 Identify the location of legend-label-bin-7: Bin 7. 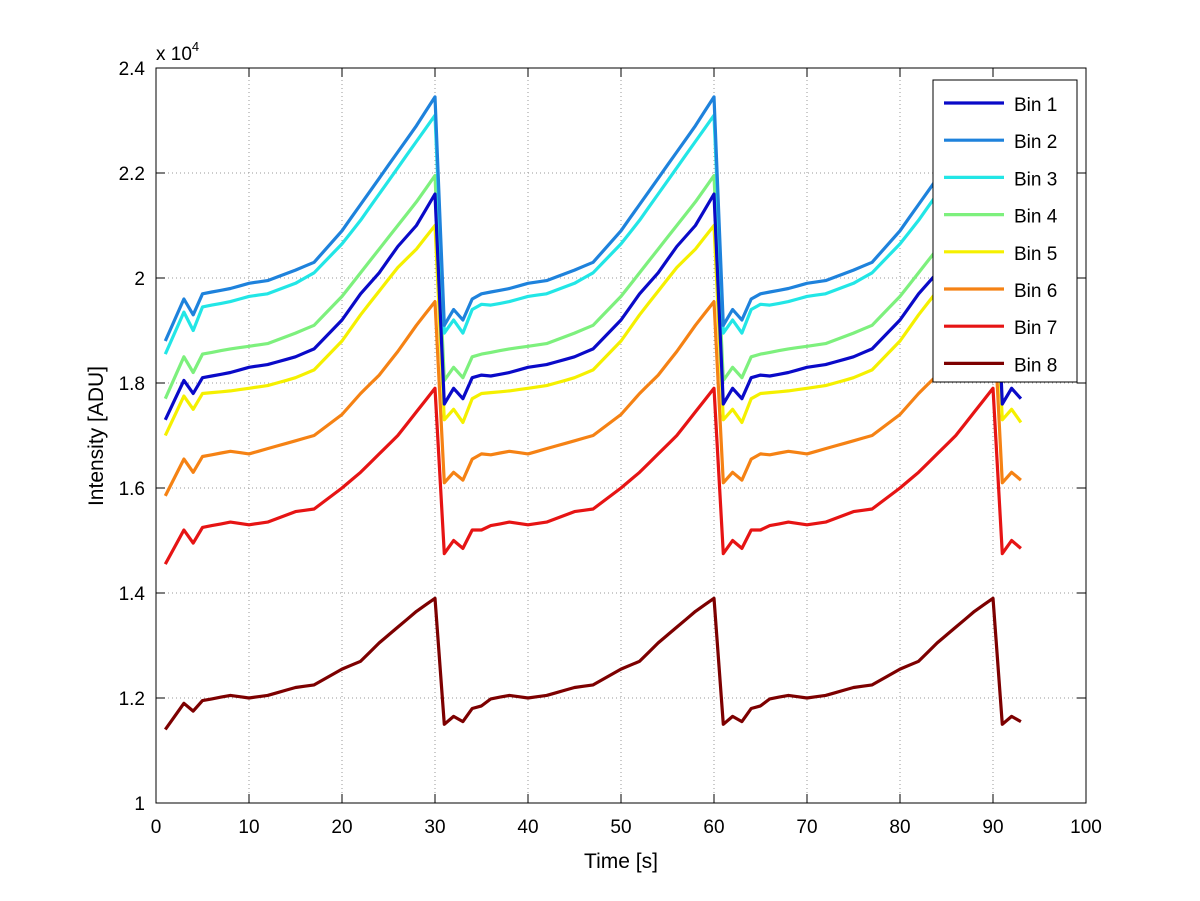
(1035, 328).